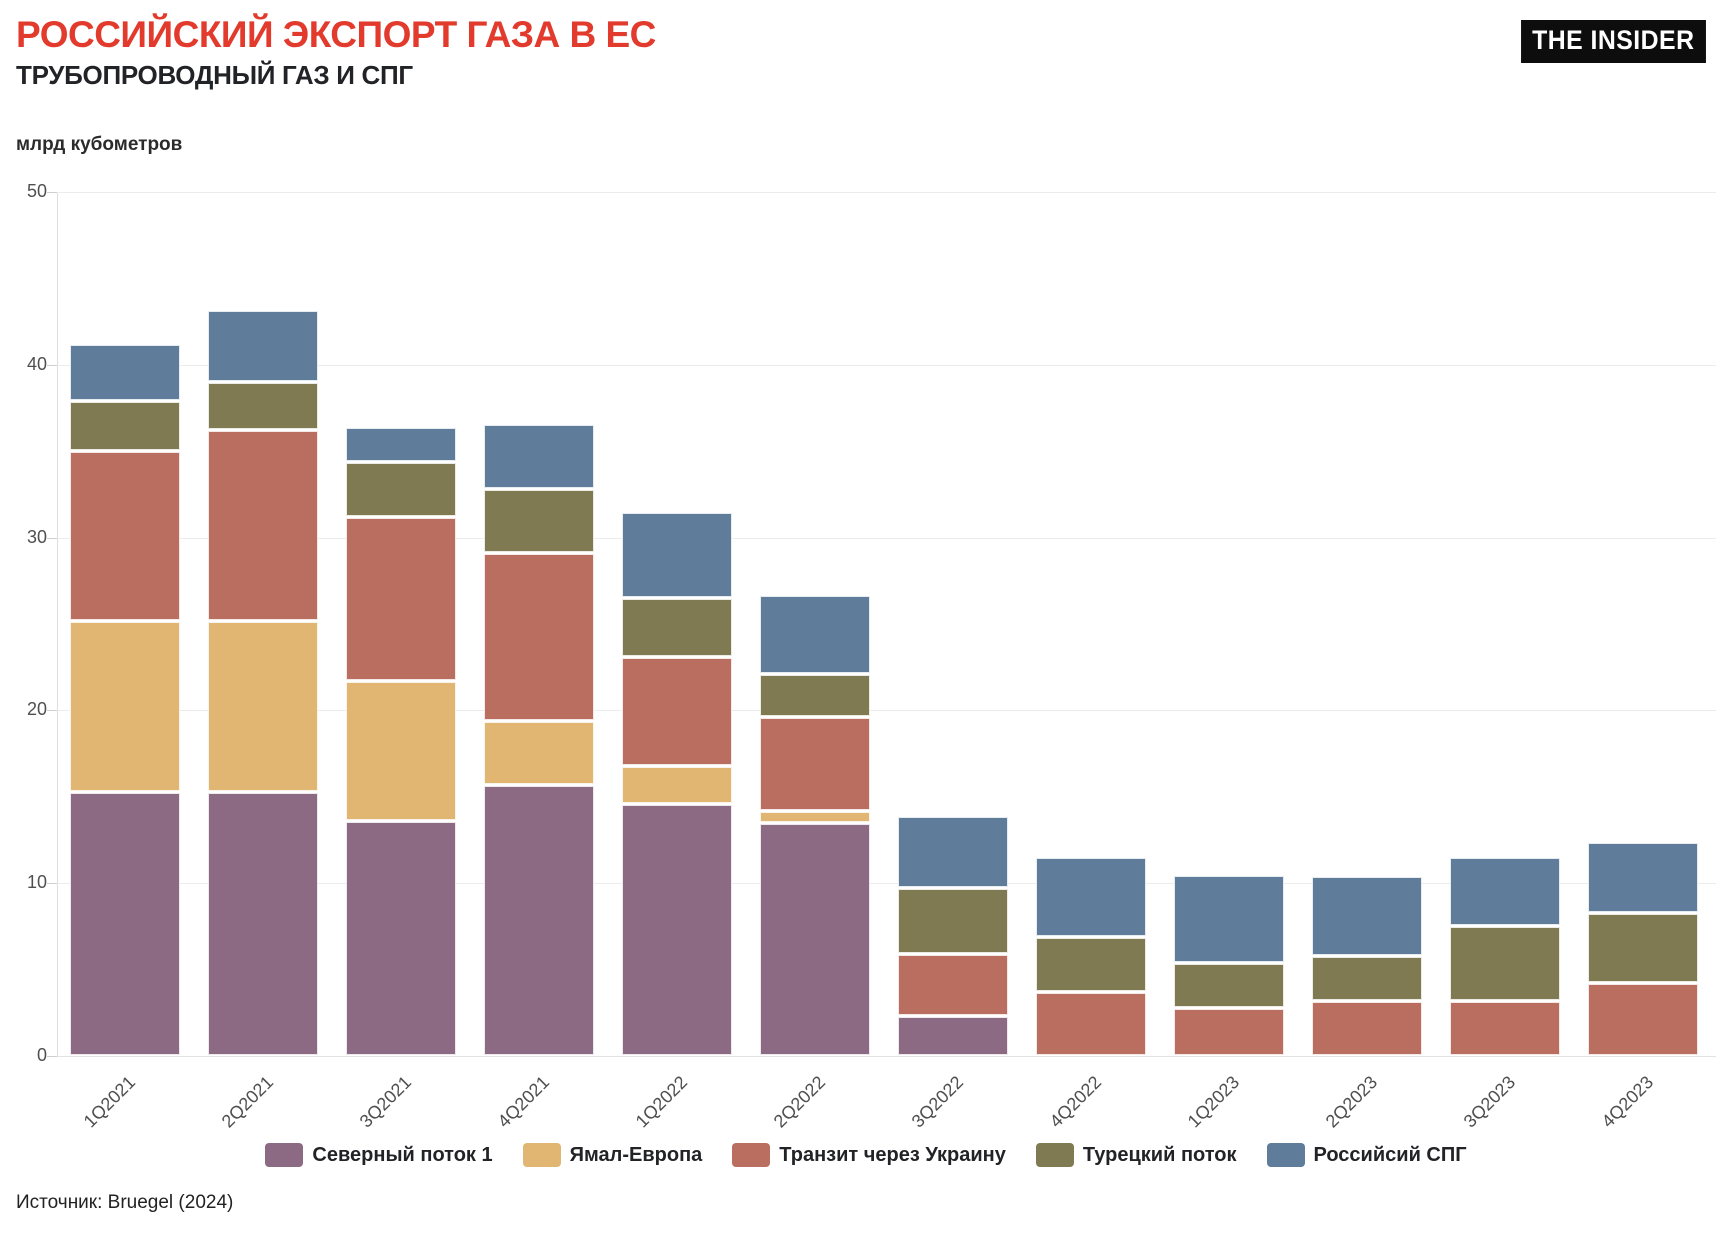  I want to click on legend-label: Транзит через Украину, so click(892, 1154).